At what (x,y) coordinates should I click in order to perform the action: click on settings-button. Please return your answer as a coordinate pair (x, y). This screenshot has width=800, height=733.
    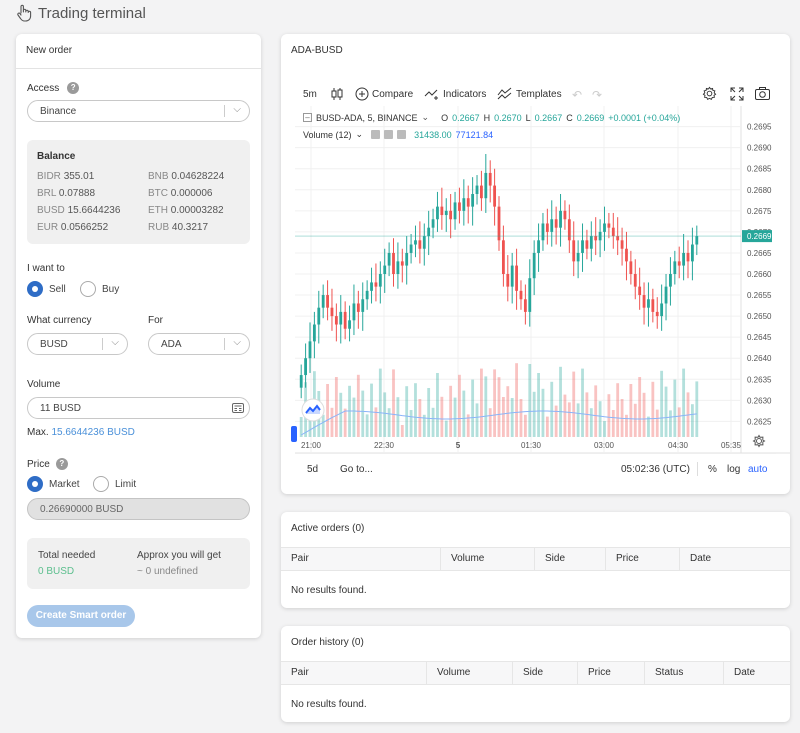
    Looking at the image, I should click on (709, 93).